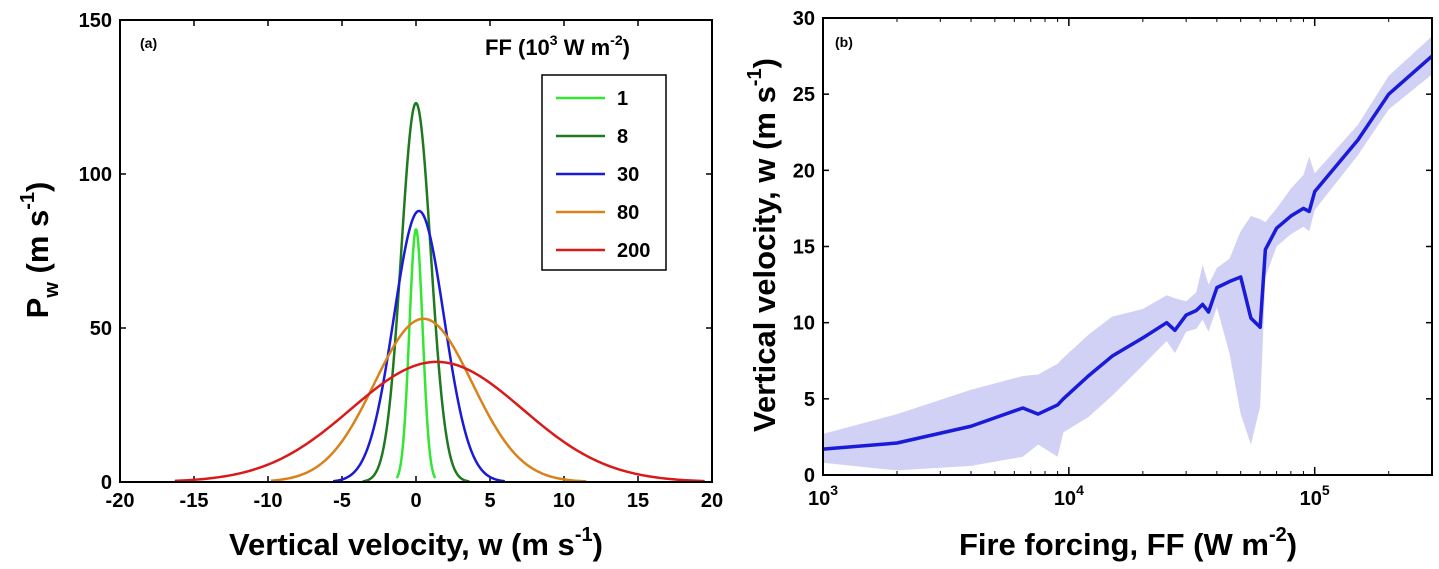  What do you see at coordinates (633, 251) in the screenshot?
I see `legend-label-200: 200` at bounding box center [633, 251].